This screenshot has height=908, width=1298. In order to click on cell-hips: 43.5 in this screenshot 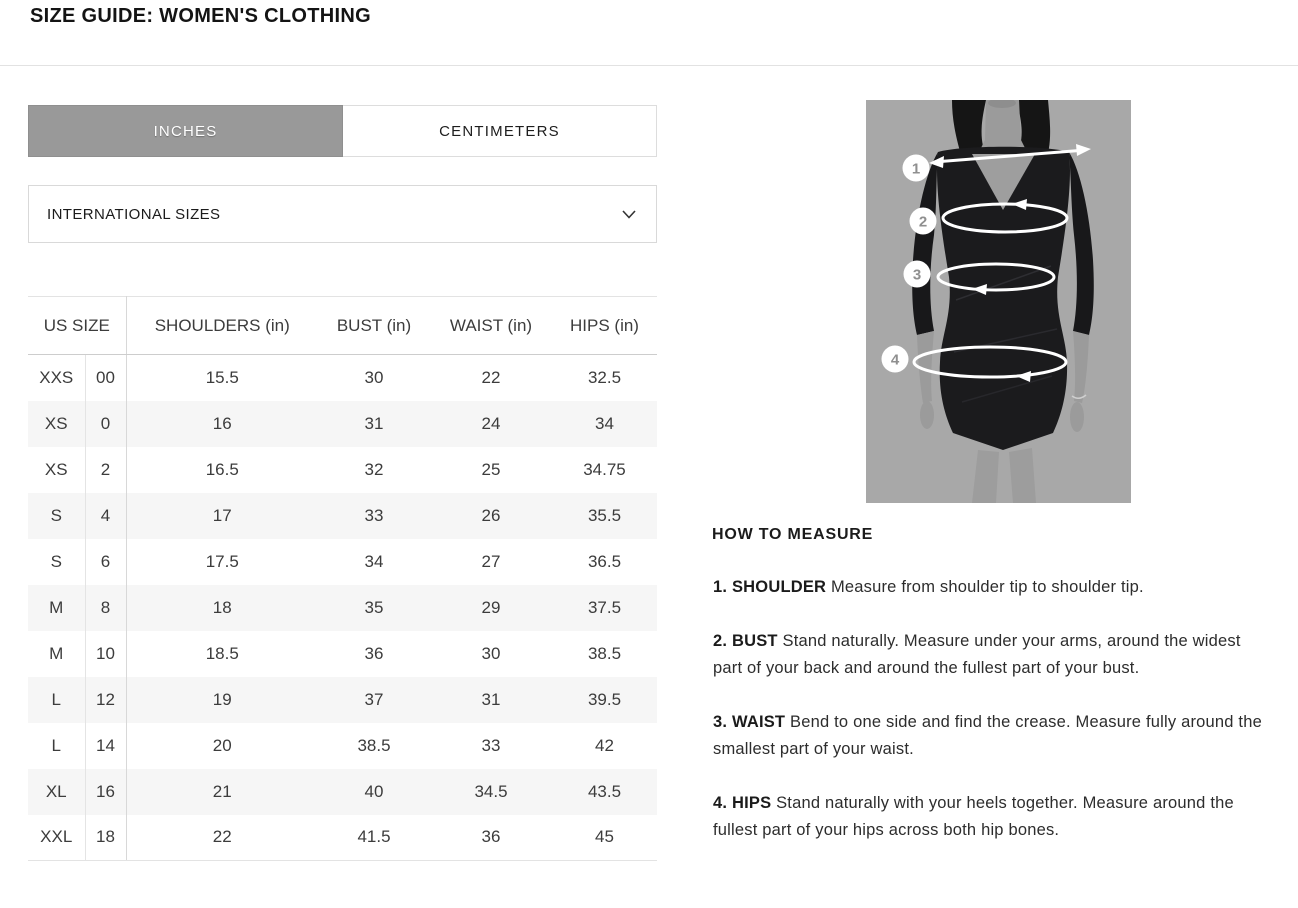, I will do `click(604, 791)`.